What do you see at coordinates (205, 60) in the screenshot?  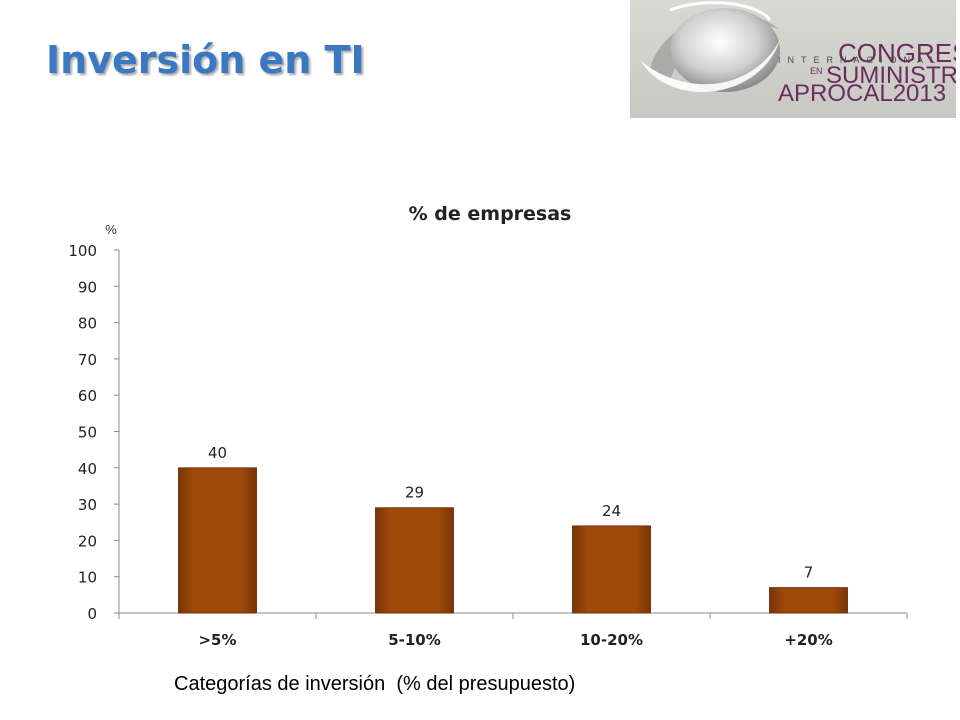 I see `slide-title: Inversión en TI` at bounding box center [205, 60].